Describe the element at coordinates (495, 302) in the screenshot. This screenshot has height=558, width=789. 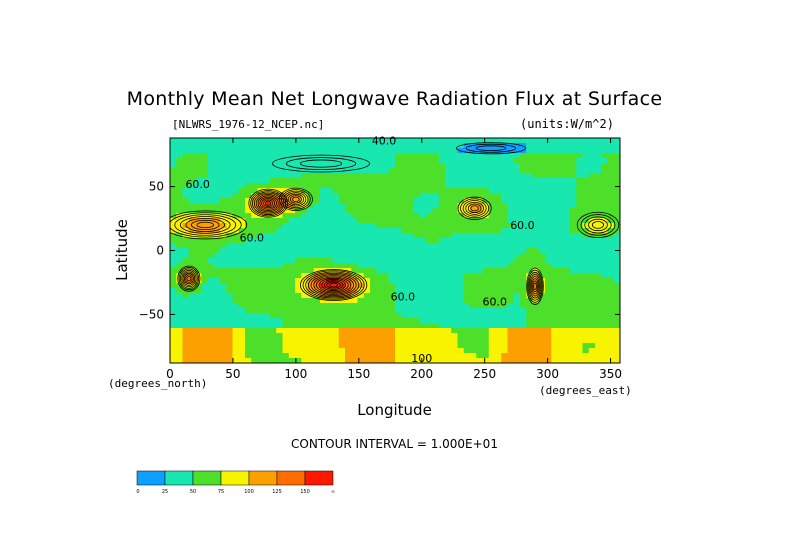
I see `contour-label: 60.0` at that location.